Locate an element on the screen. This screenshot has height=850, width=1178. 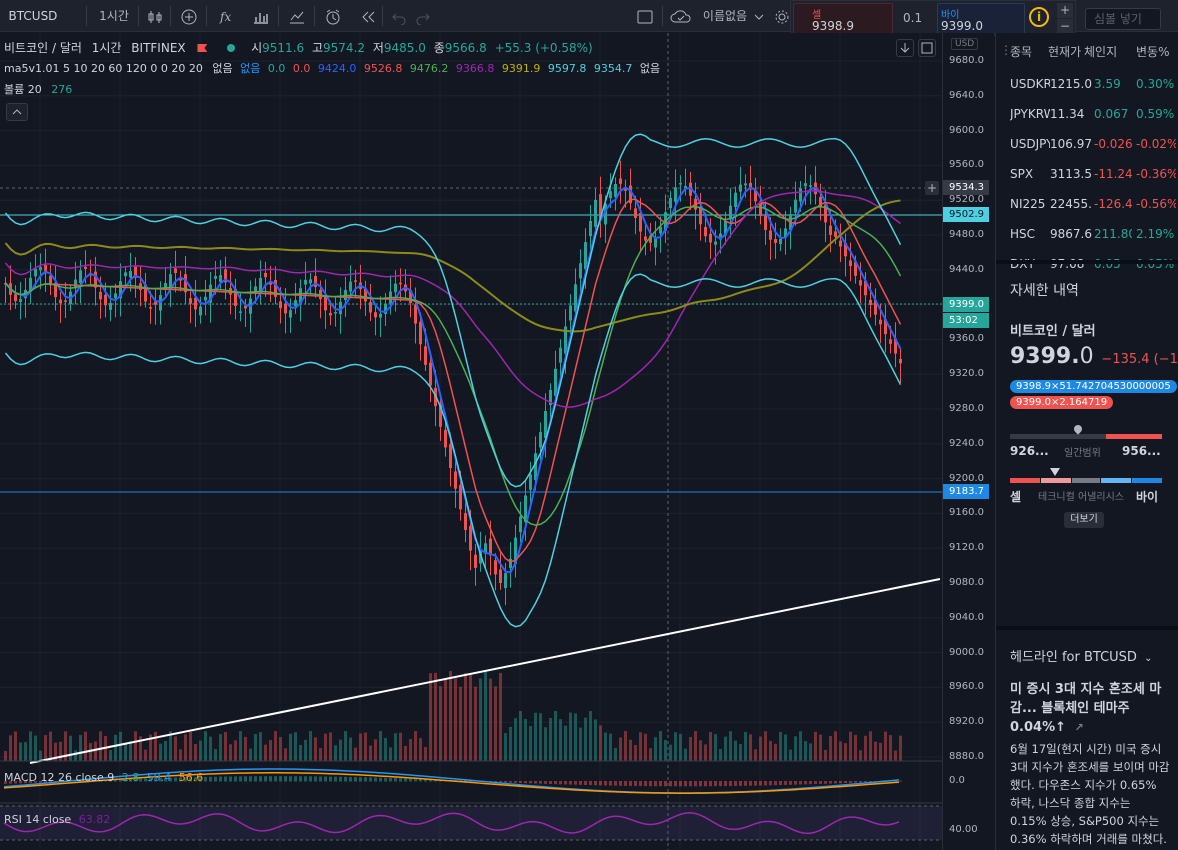
col-header-symbol: 종목 is located at coordinates (1021, 52).